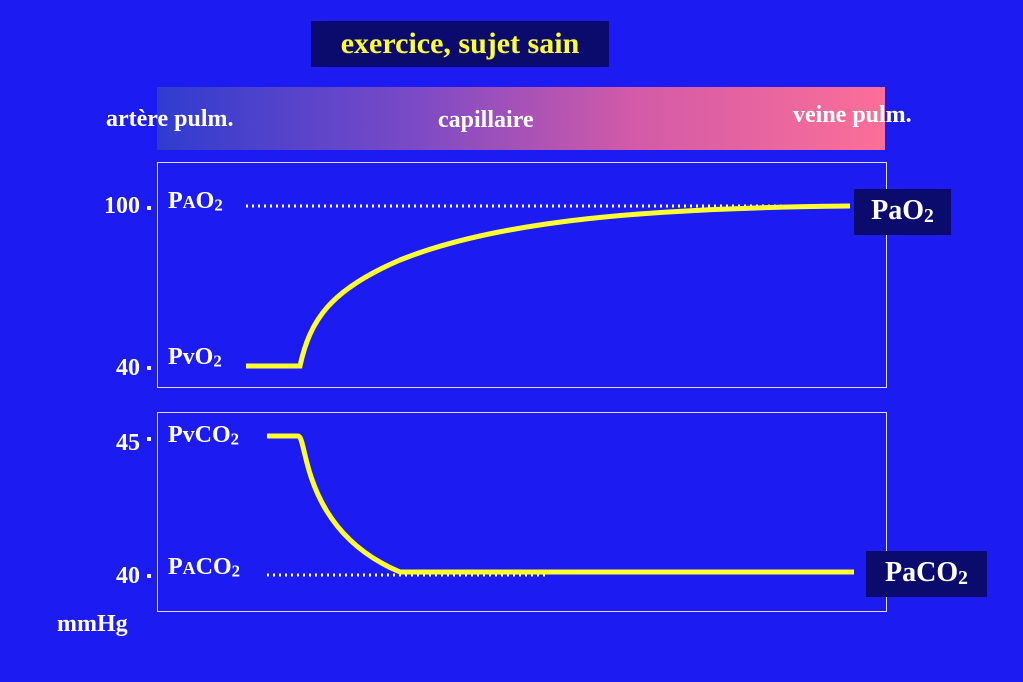 Image resolution: width=1023 pixels, height=682 pixels. I want to click on pco2-curve, so click(560, 504).